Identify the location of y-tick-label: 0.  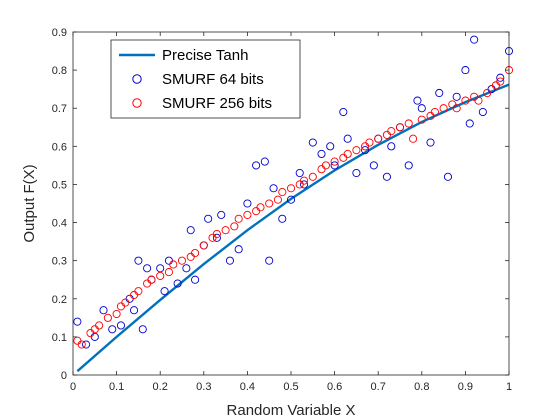
(64, 376).